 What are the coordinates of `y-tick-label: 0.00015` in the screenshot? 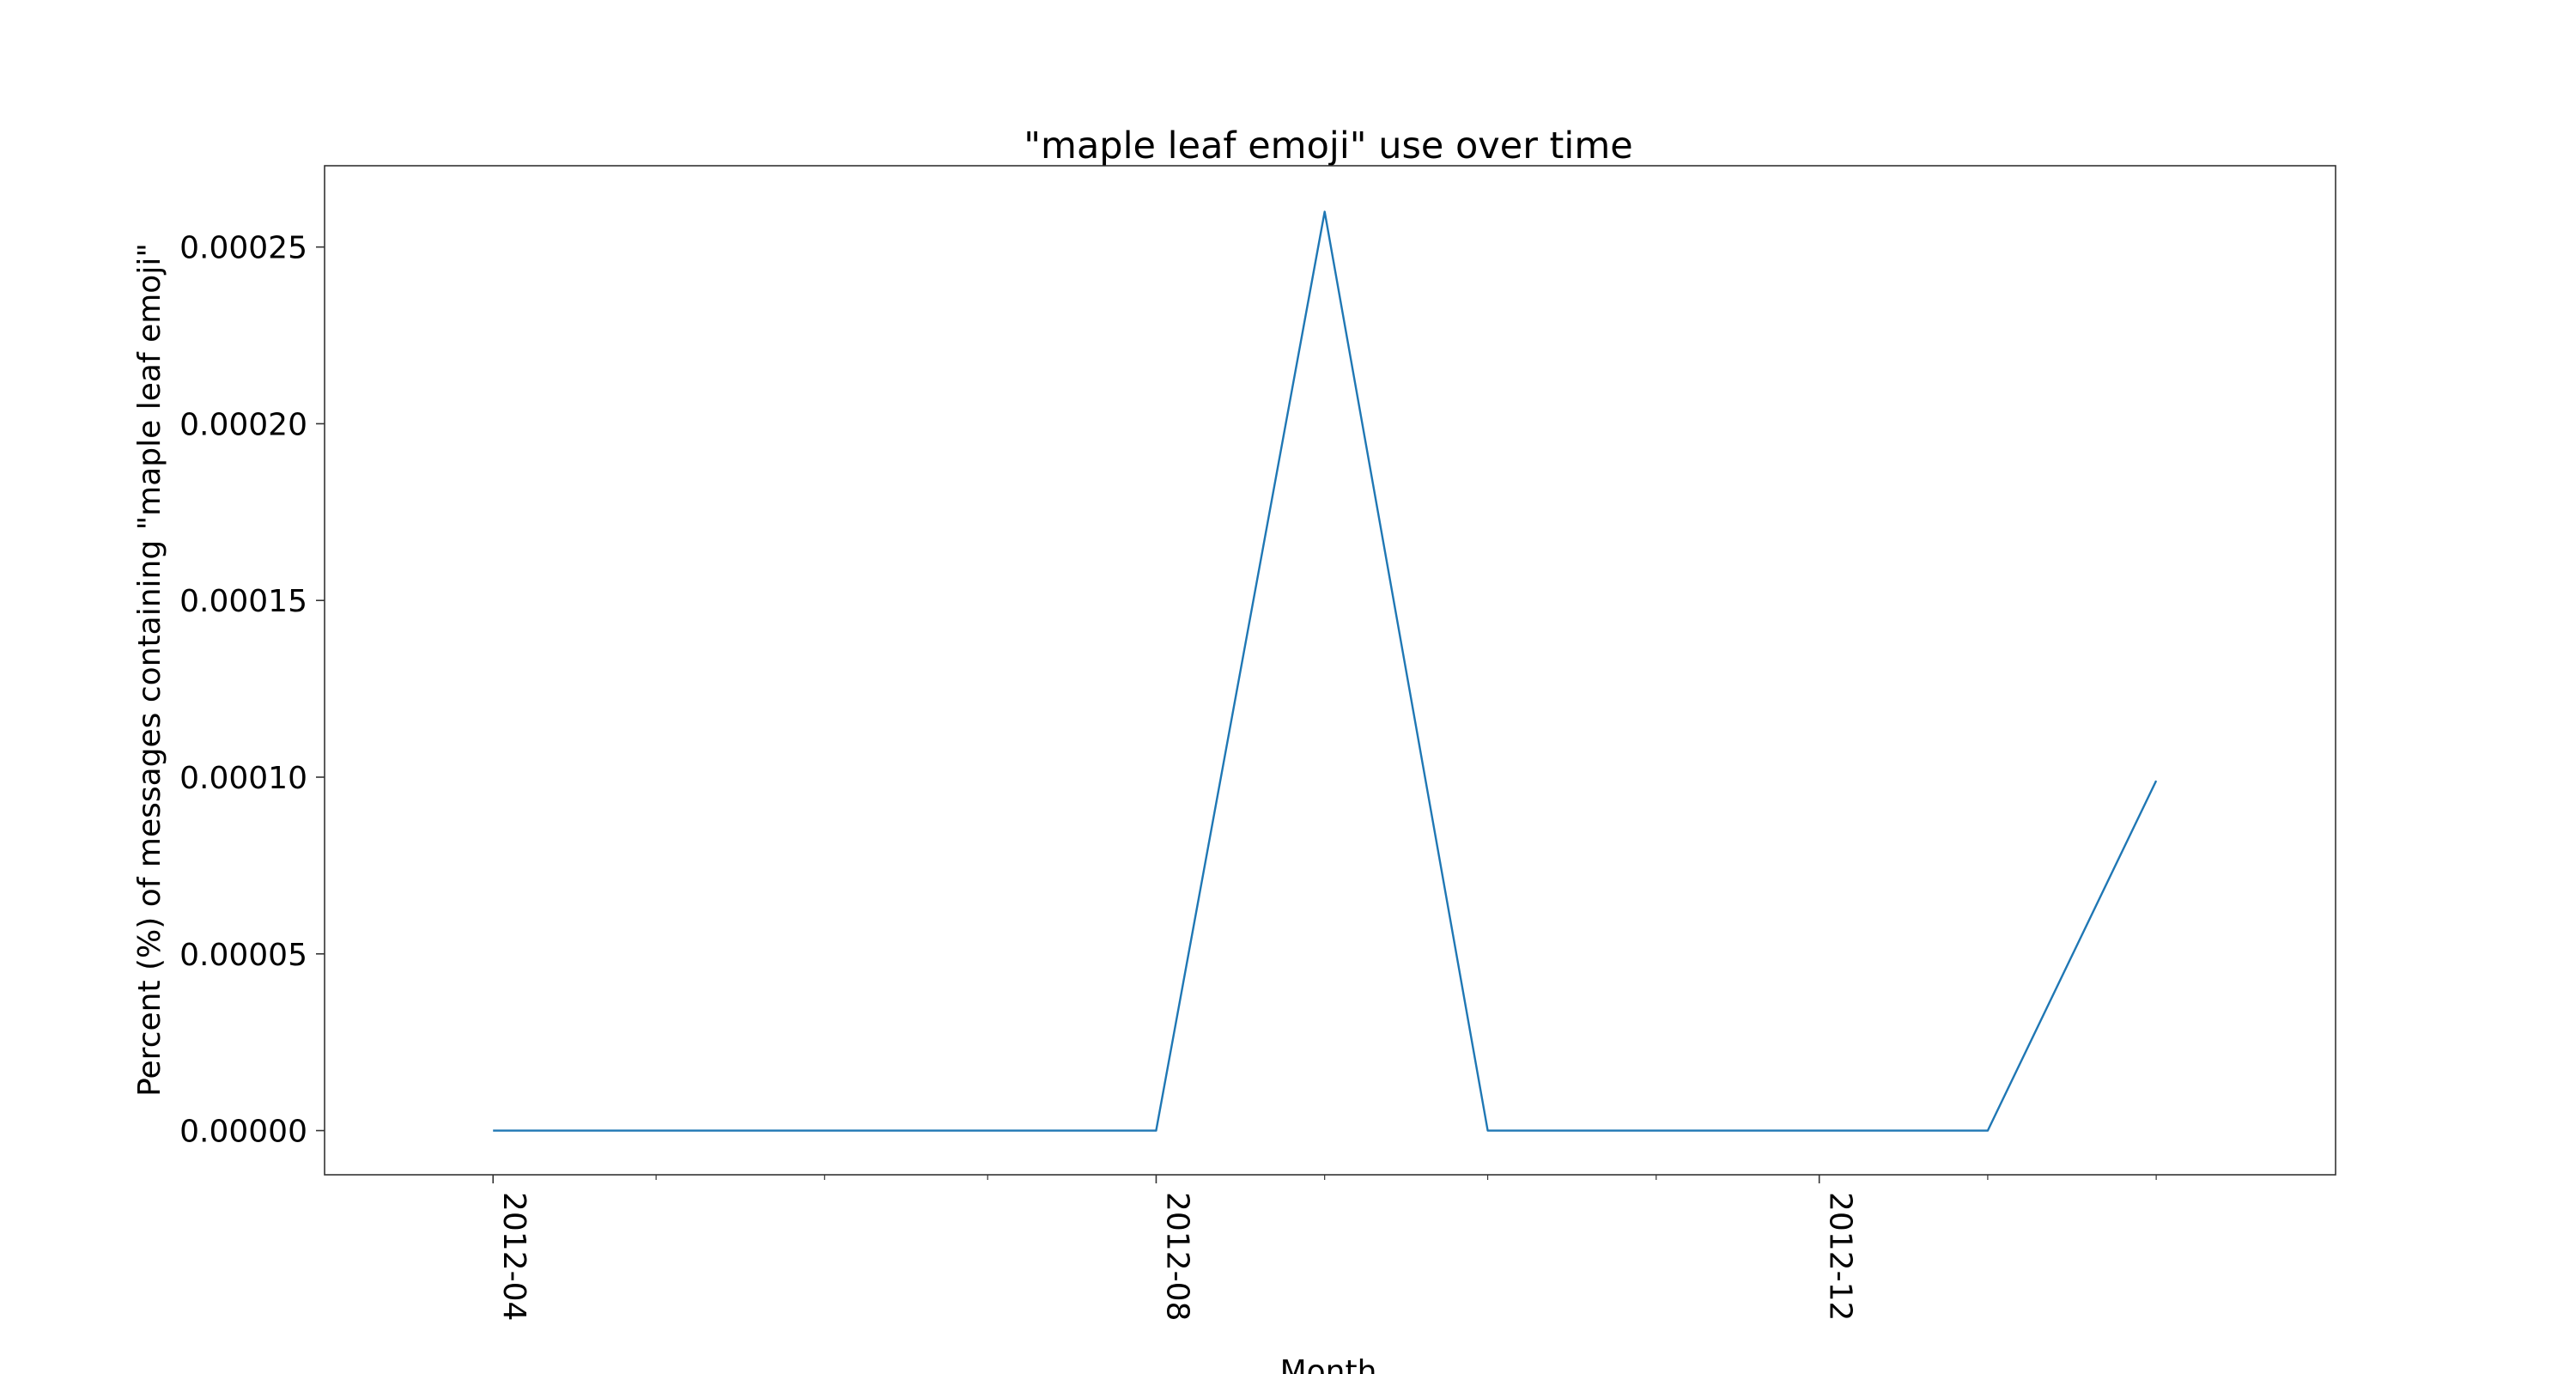 It's located at (243, 601).